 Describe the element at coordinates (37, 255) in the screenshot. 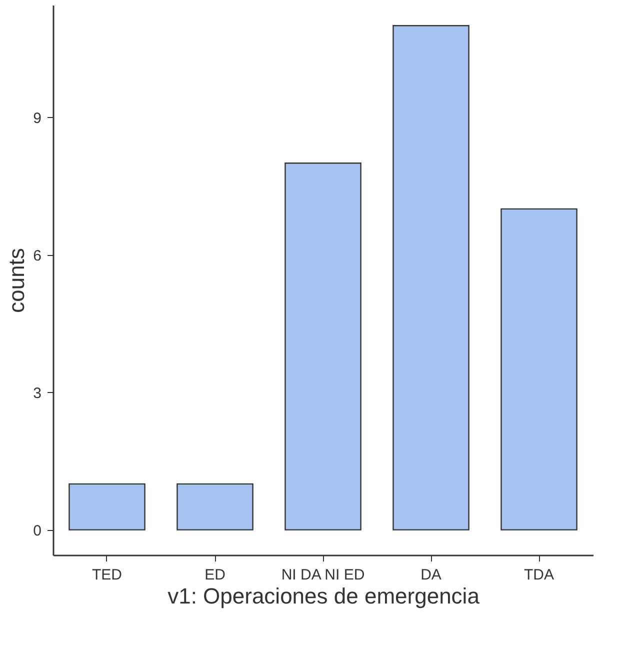

I see `y-tick-label: 6` at that location.